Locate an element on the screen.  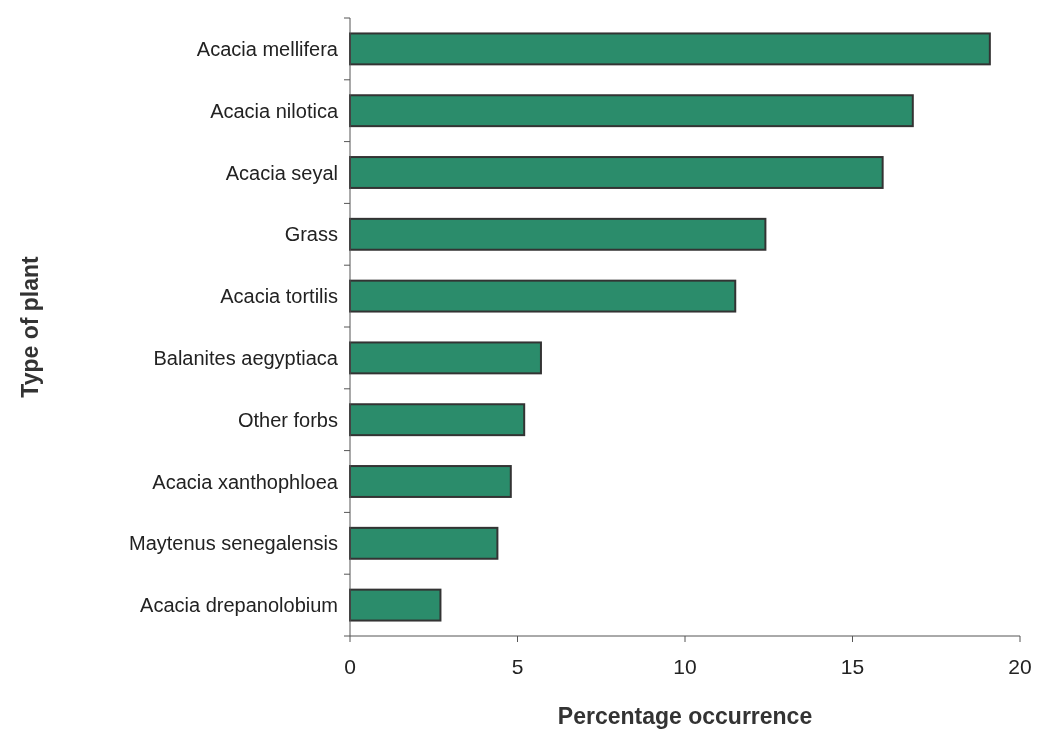
y-tick-label: Maytenus senegalensis is located at coordinates (233, 543).